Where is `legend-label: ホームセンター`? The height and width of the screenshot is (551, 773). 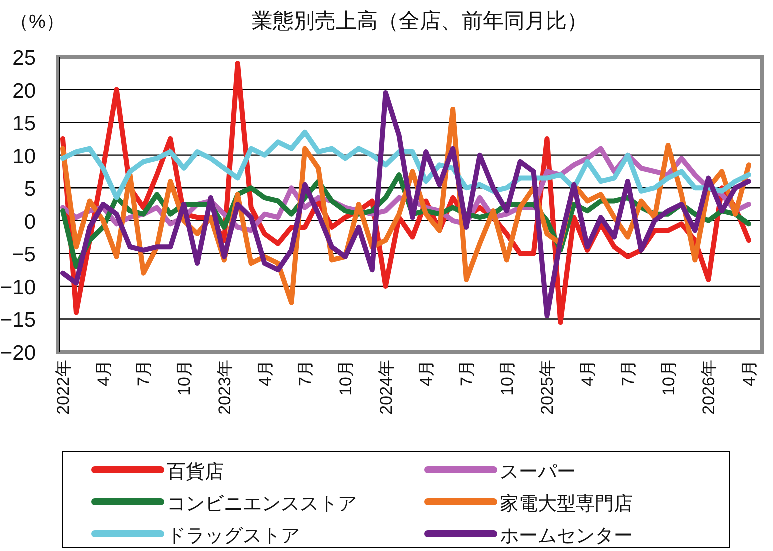 legend-label: ホームセンター is located at coordinates (566, 536).